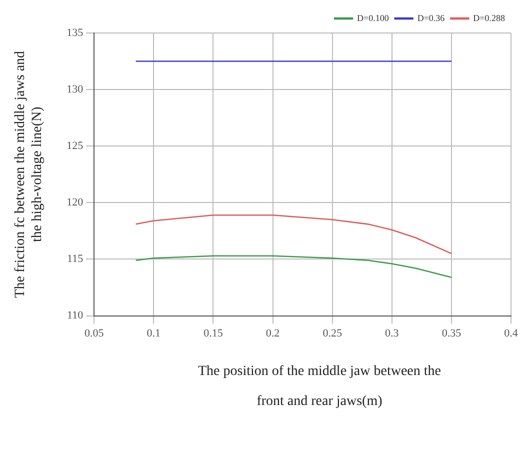 The width and height of the screenshot is (529, 455). Describe the element at coordinates (452, 333) in the screenshot. I see `x-tick-label: 0.35` at that location.